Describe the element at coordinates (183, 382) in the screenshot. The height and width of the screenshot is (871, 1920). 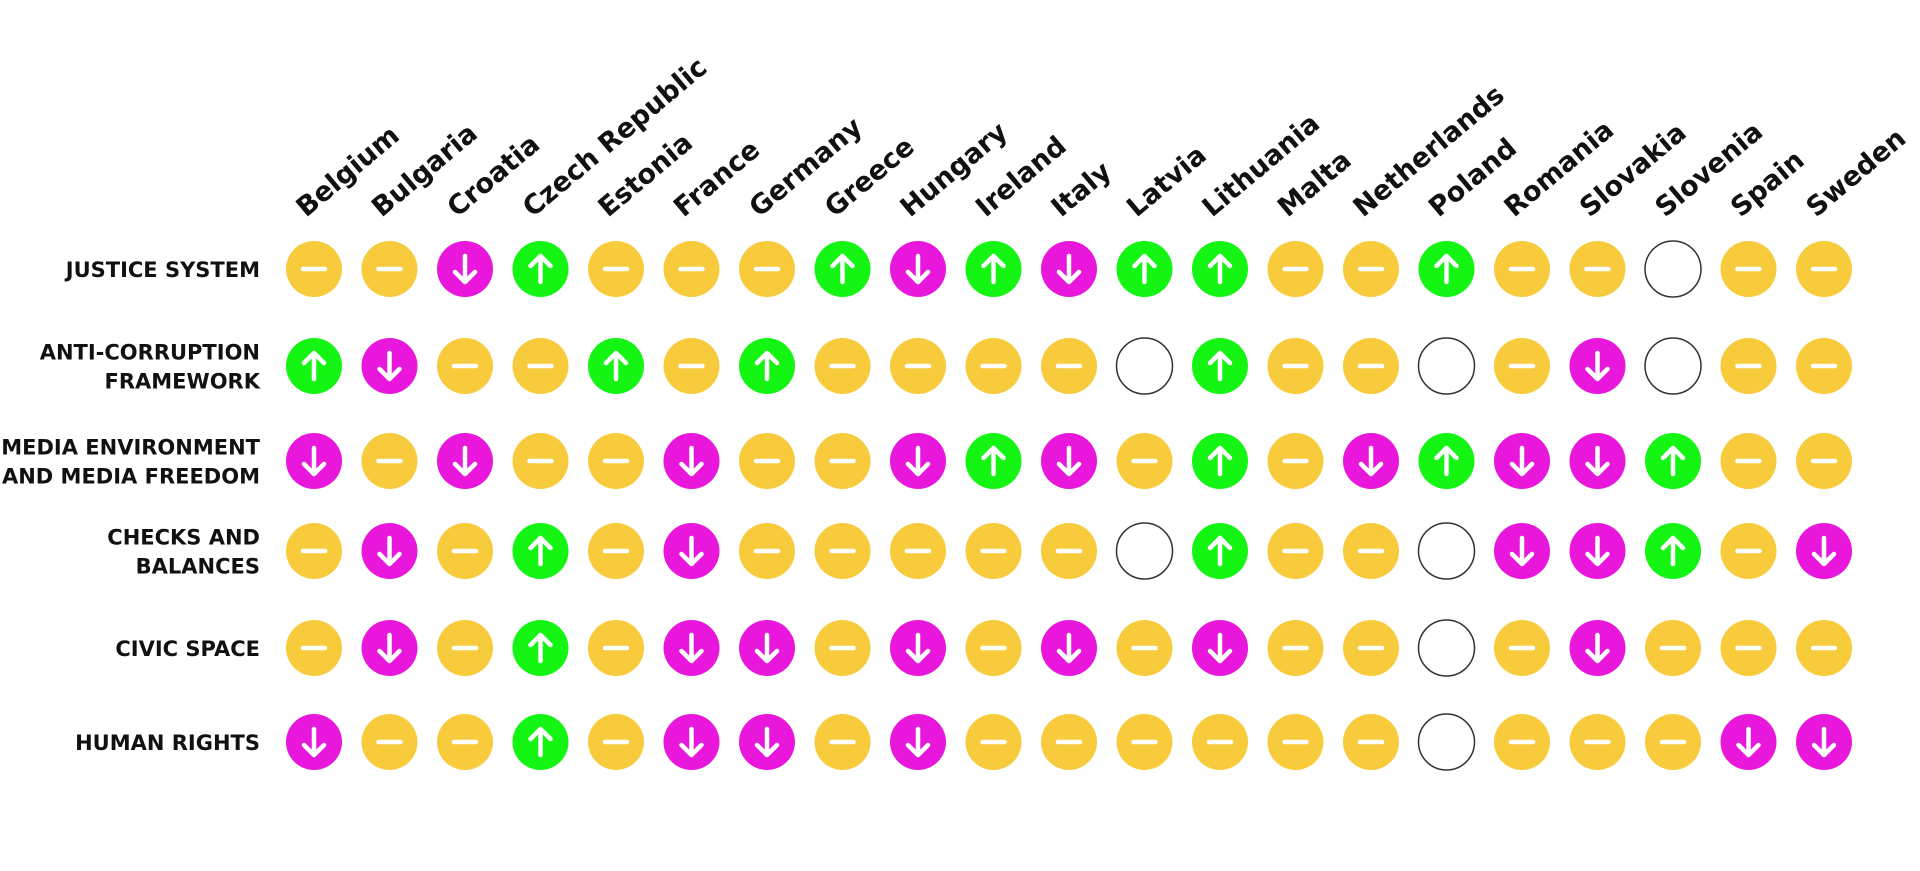
I see `category-label: FRAMEWORK` at that location.